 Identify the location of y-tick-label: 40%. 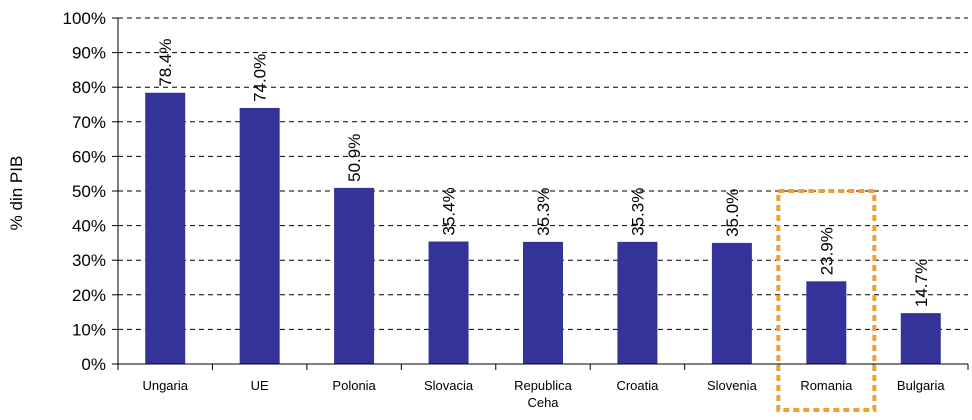
(89, 226).